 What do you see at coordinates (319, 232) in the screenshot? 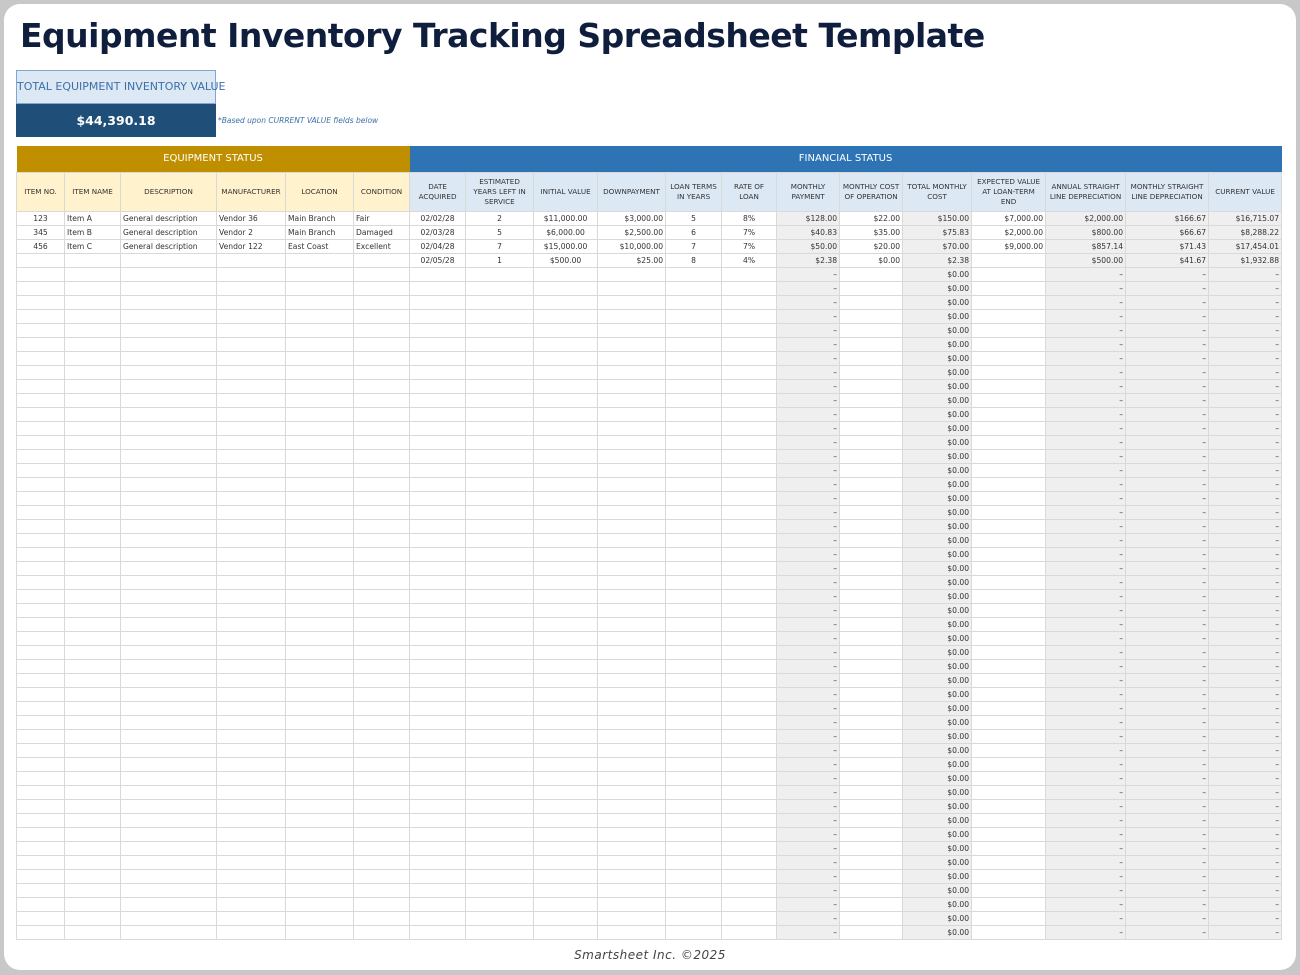
I see `cell-location: Main Branch` at bounding box center [319, 232].